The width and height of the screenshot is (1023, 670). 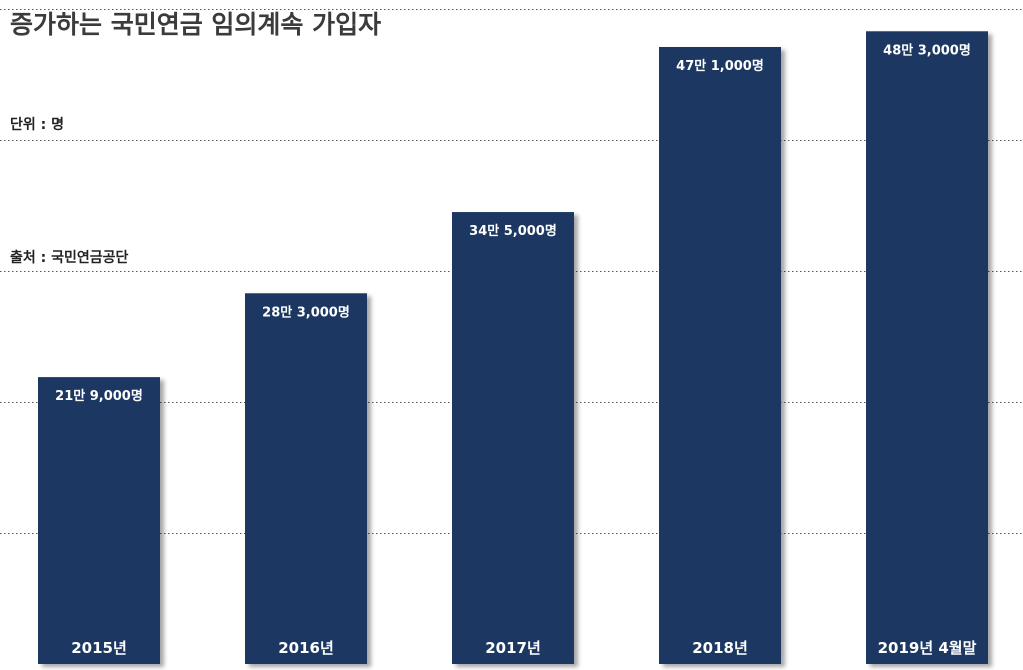 I want to click on category-label: 2017년, so click(x=513, y=648).